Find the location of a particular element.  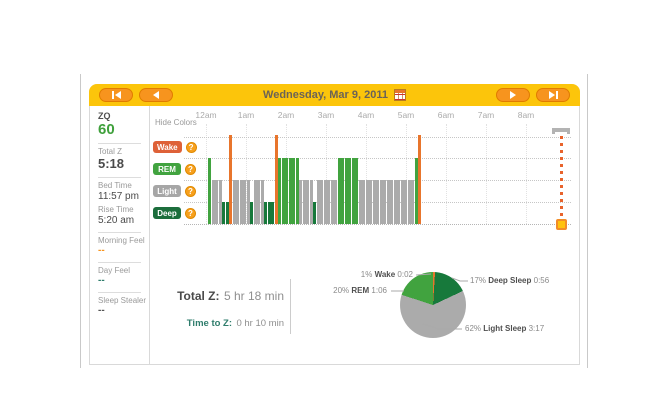

range-bracket-handle is located at coordinates (561, 131).